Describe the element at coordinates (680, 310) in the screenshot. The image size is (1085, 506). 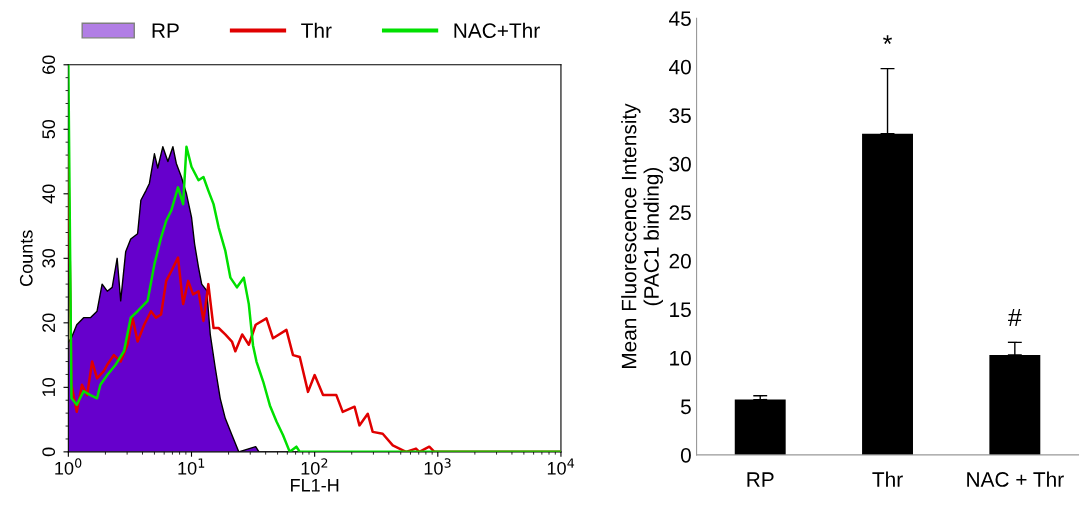
I see `y-tick-label: 15` at that location.